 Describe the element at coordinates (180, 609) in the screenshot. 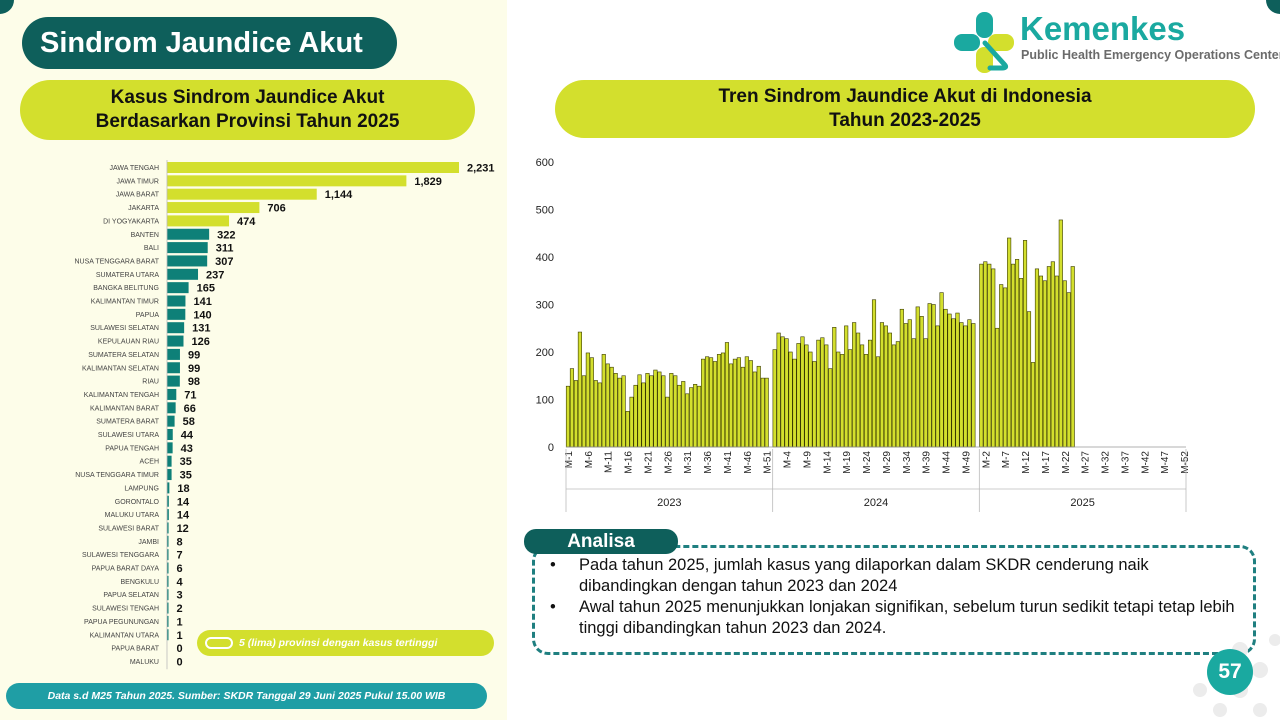

I see `bar-value-label: 2` at that location.